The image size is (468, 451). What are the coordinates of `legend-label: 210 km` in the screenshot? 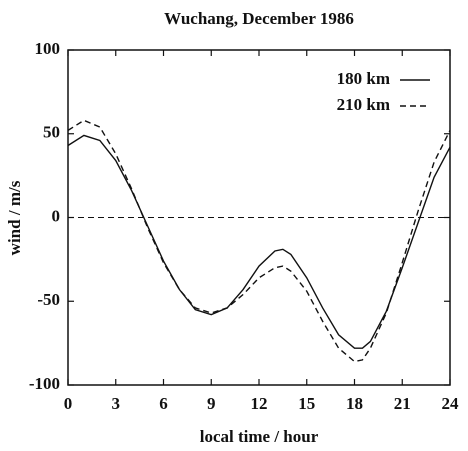 It's located at (363, 104).